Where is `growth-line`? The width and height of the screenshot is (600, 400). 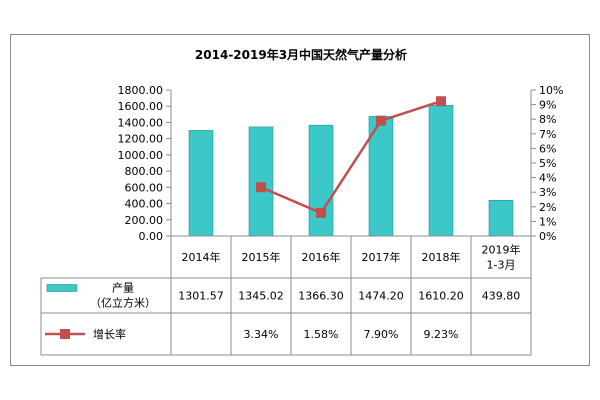
growth-line is located at coordinates (351, 157).